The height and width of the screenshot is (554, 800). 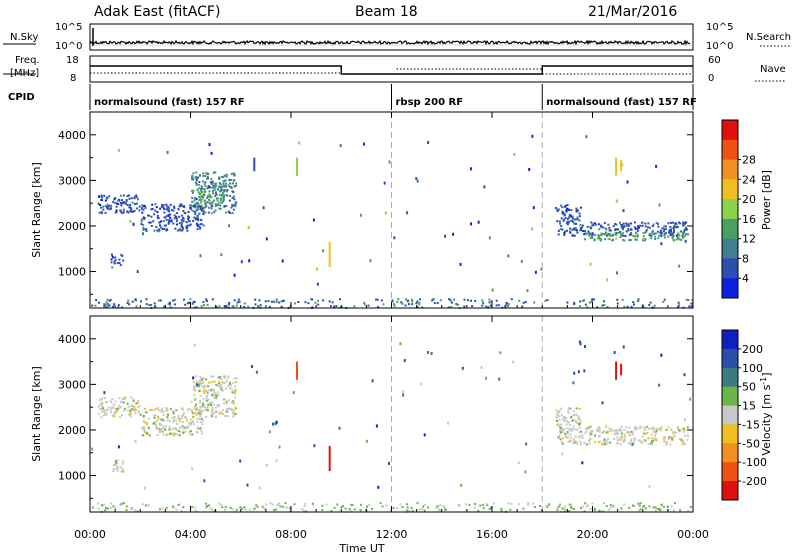 I want to click on colorbar-tick-label: 50, so click(x=749, y=387).